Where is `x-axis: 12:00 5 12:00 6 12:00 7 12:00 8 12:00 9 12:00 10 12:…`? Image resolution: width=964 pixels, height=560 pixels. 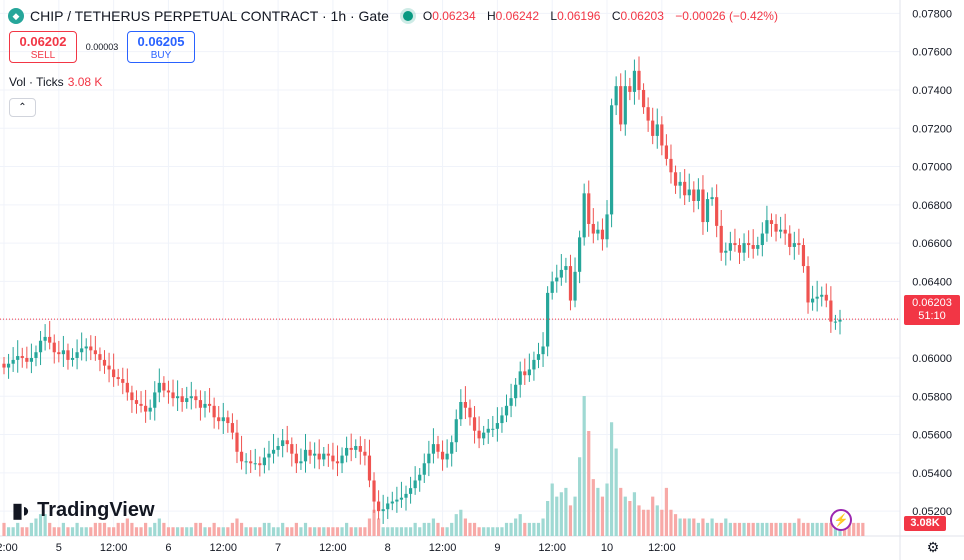
x-axis: 12:00 5 12:00 6 12:00 7 12:00 8 12:00 9 12:00 10 12:… is located at coordinates (338, 548).